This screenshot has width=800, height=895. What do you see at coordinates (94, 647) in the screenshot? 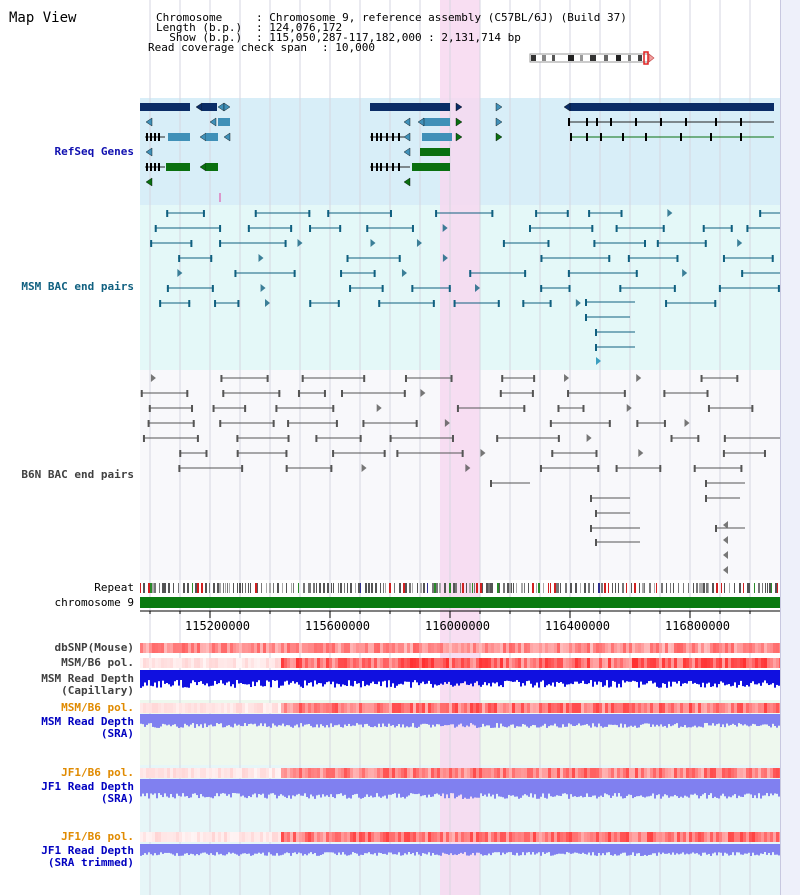
I see `track-label-dbsnp: dbSNP(Mouse)` at bounding box center [94, 647].